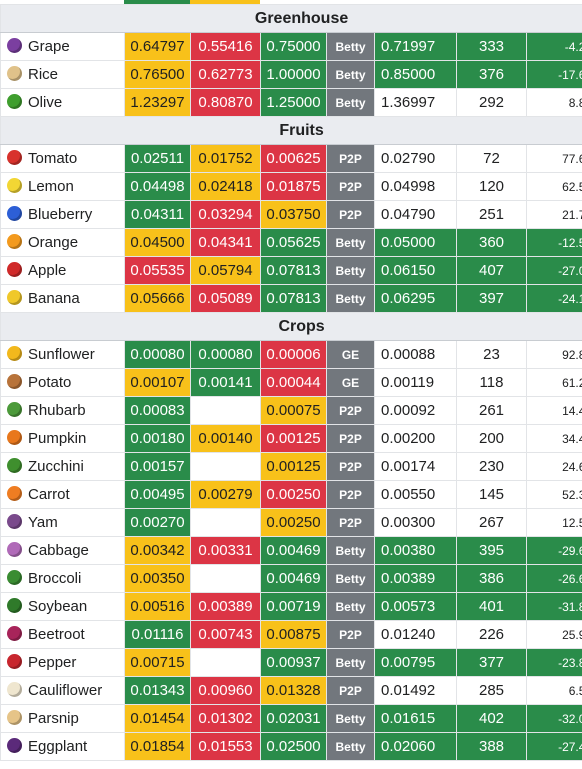 The height and width of the screenshot is (769, 582). Describe the element at coordinates (415, 522) in the screenshot. I see `best-price: 0.00300` at that location.